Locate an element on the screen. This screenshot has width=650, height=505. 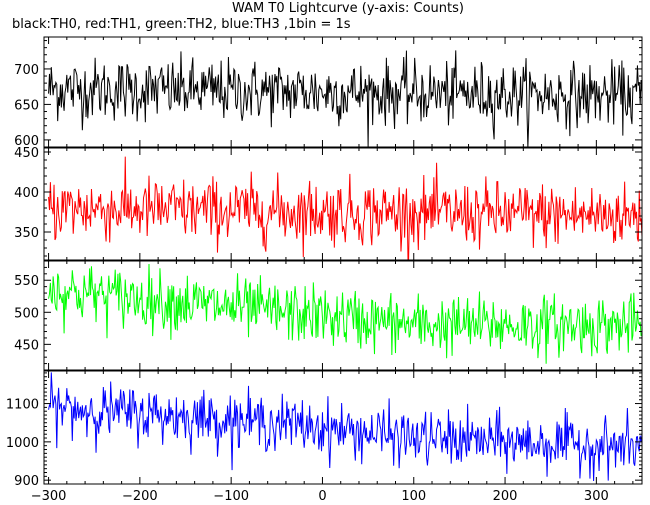
chart-title: WAM T0 Lightcurve (y-axis: Counts) is located at coordinates (348, 8).